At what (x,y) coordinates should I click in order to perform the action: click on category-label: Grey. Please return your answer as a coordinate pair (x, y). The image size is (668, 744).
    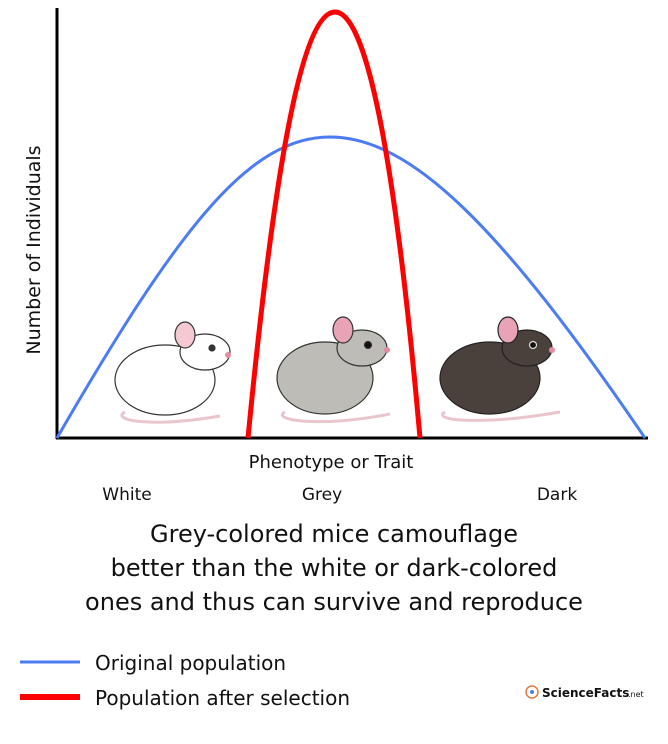
    Looking at the image, I should click on (322, 495).